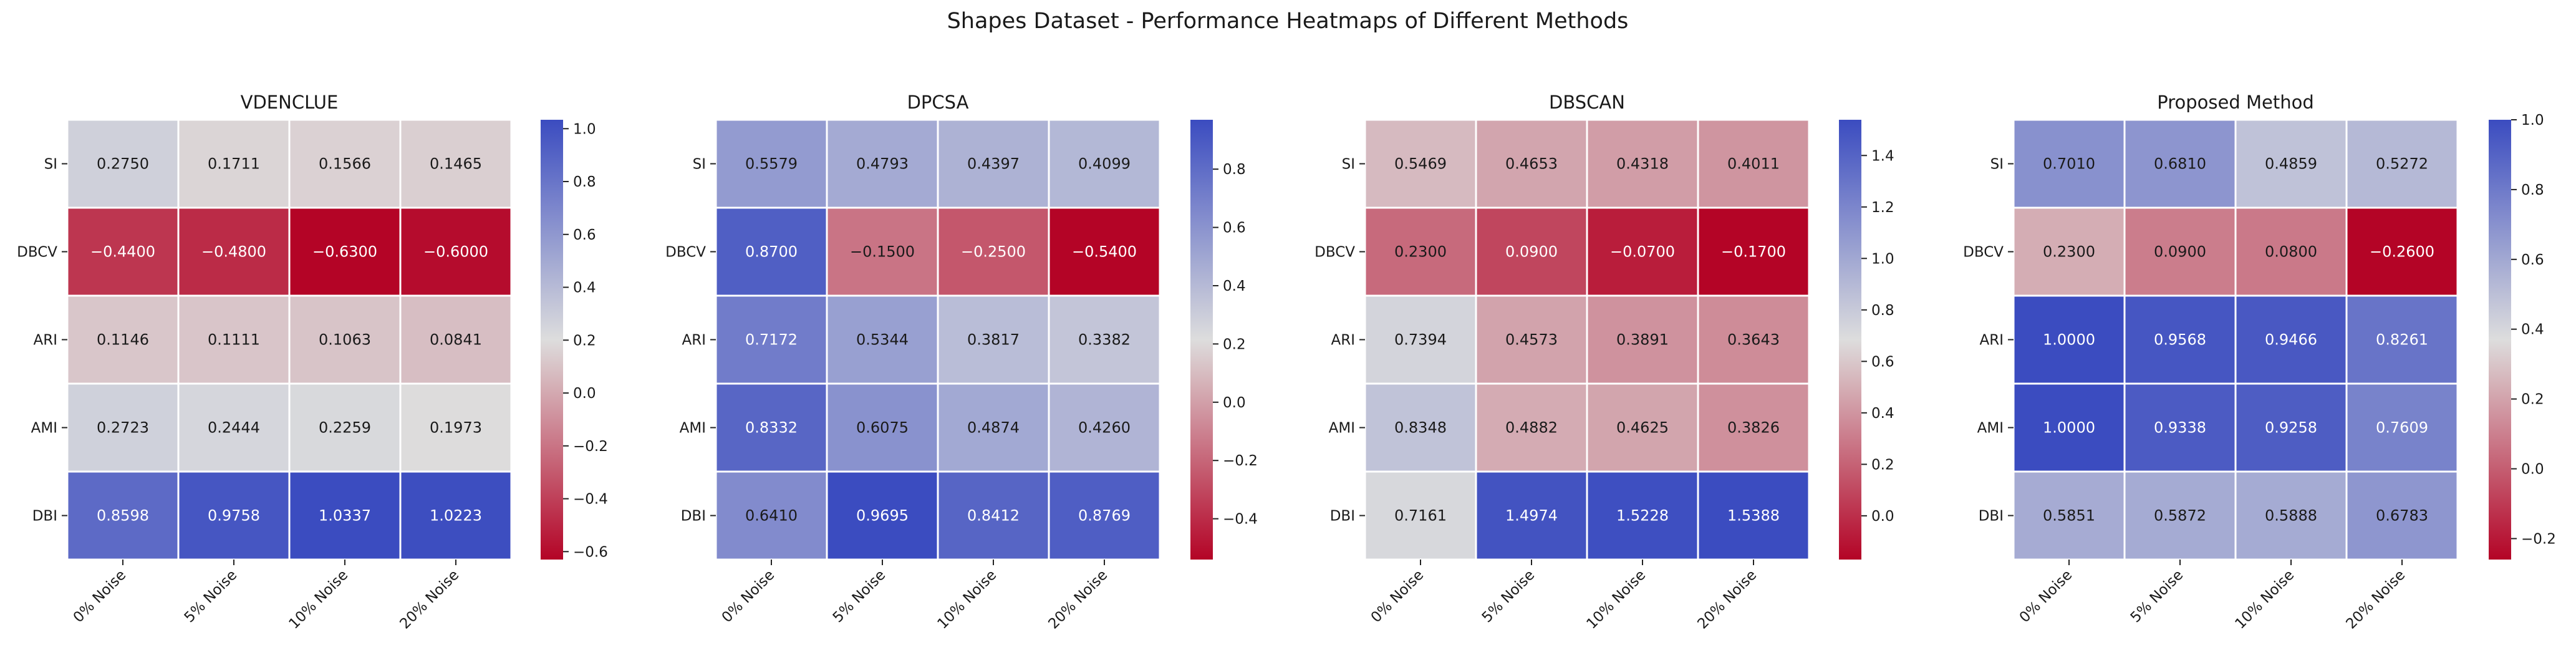  Describe the element at coordinates (2180, 428) in the screenshot. I see `cell-value-label: 0.9338` at that location.